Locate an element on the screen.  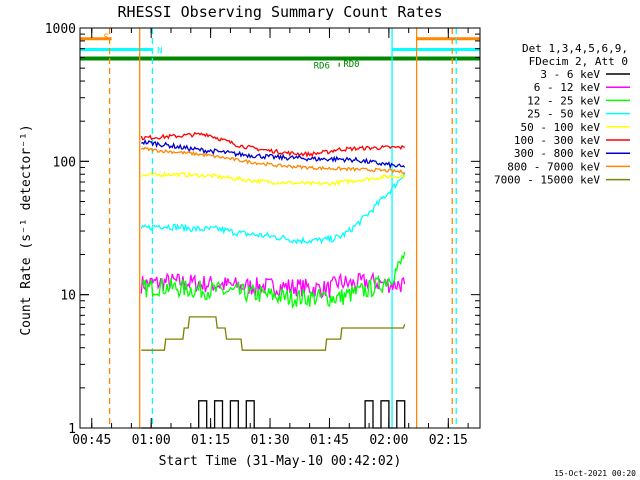
y-axis-label: Count Rate (s⁻¹ detector⁻¹) is located at coordinates (26, 229).